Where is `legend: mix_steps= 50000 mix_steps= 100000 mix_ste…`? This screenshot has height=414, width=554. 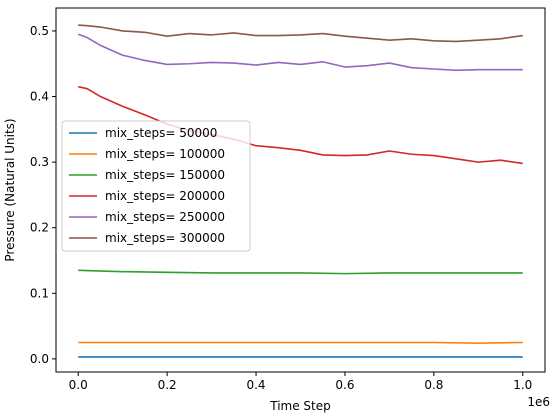
legend: mix_steps= 50000 mix_steps= 100000 mix_ste… is located at coordinates (156, 186).